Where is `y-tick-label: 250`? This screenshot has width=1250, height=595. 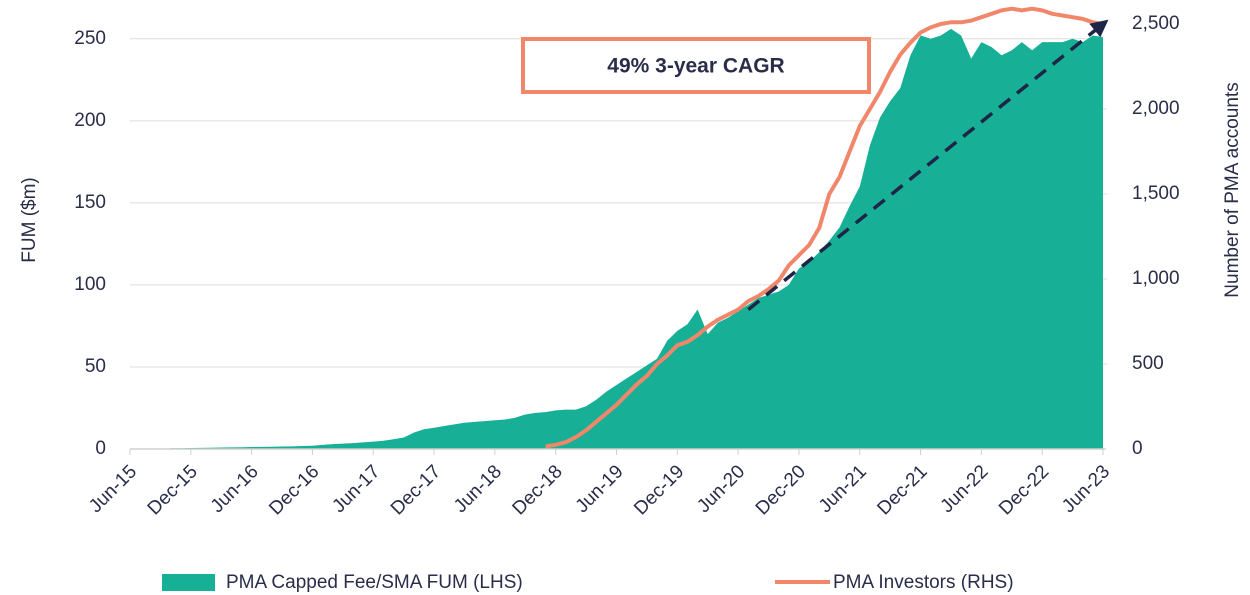 y-tick-label: 250 is located at coordinates (90, 38).